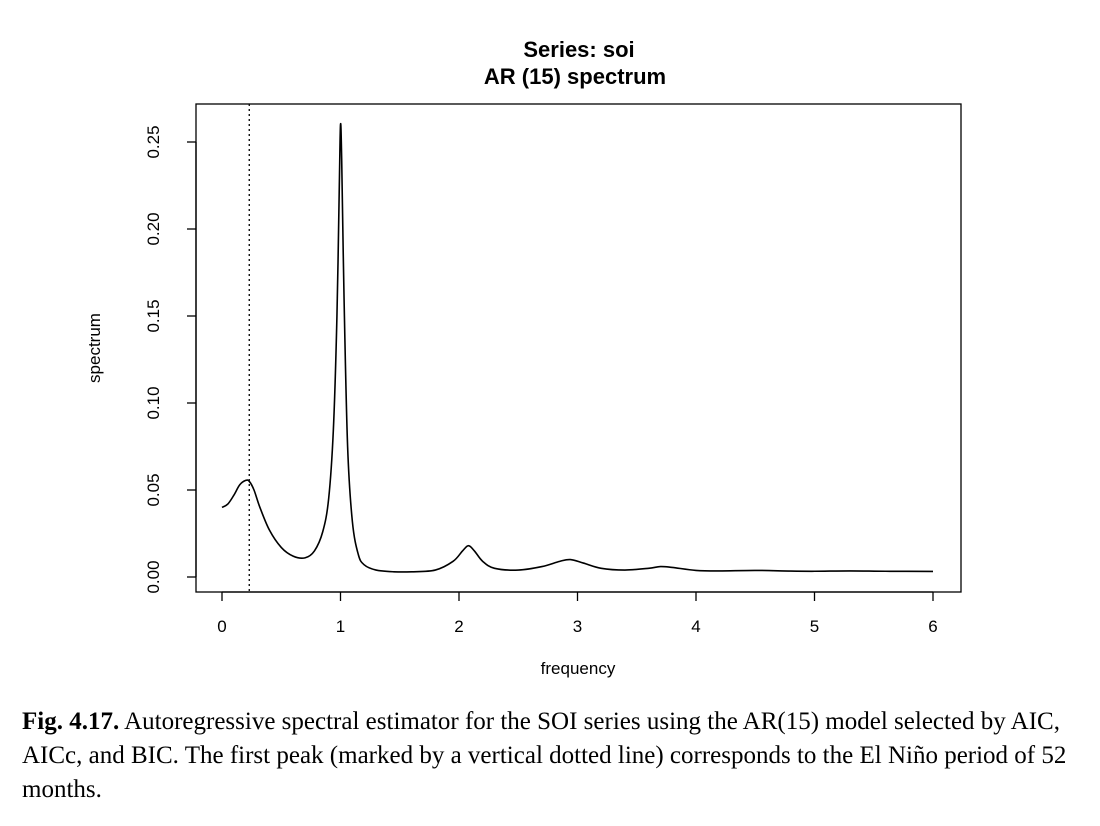 Image resolution: width=1100 pixels, height=826 pixels. Describe the element at coordinates (458, 626) in the screenshot. I see `x-tick-label: 2` at that location.